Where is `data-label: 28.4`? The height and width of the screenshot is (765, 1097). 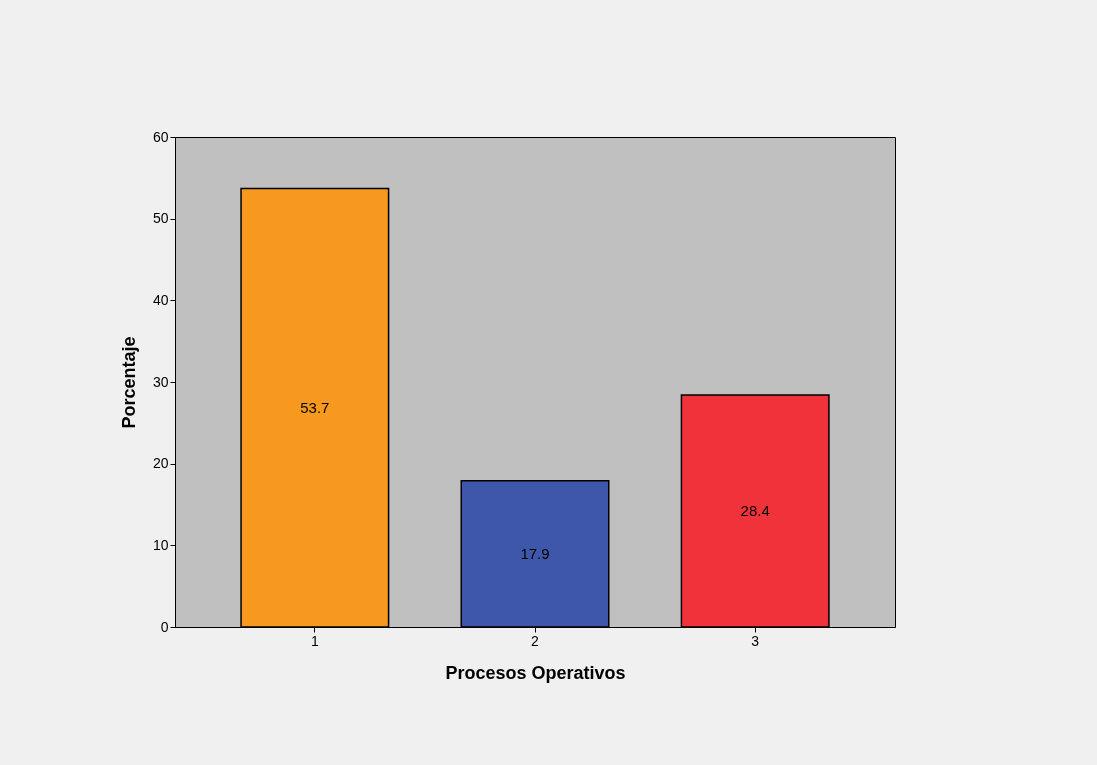
data-label: 28.4 is located at coordinates (755, 511).